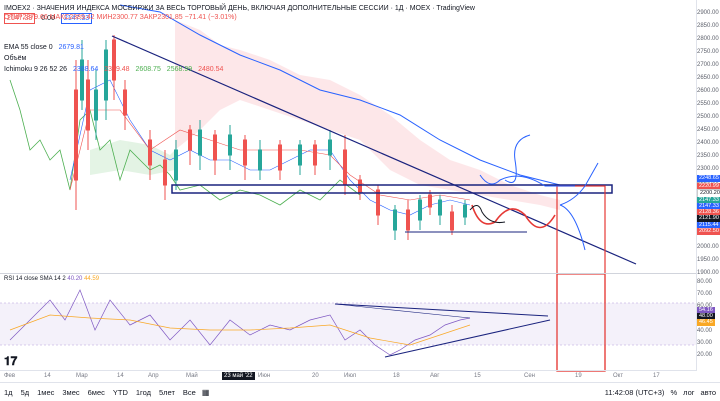 This screenshot has width=720, height=401. Describe the element at coordinates (179, 69) in the screenshot. I see `ichimoku-value-4: 2568.99` at that location.